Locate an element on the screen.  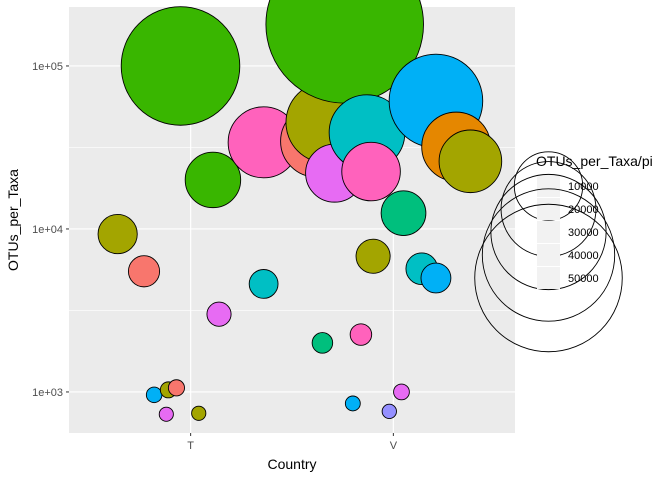
y-tick-label: 1e+03 is located at coordinates (47, 393).